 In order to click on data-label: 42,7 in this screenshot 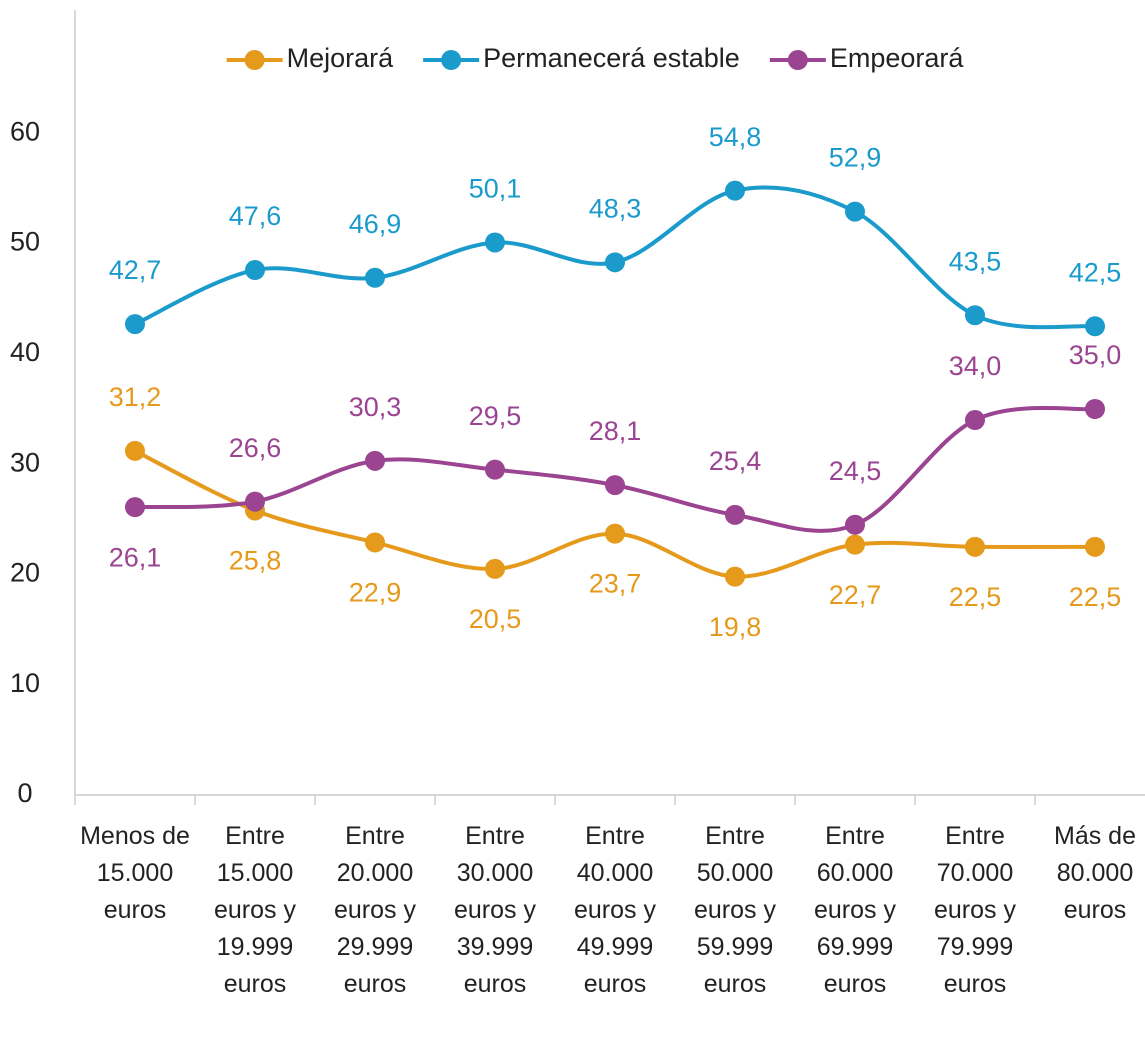, I will do `click(135, 270)`.